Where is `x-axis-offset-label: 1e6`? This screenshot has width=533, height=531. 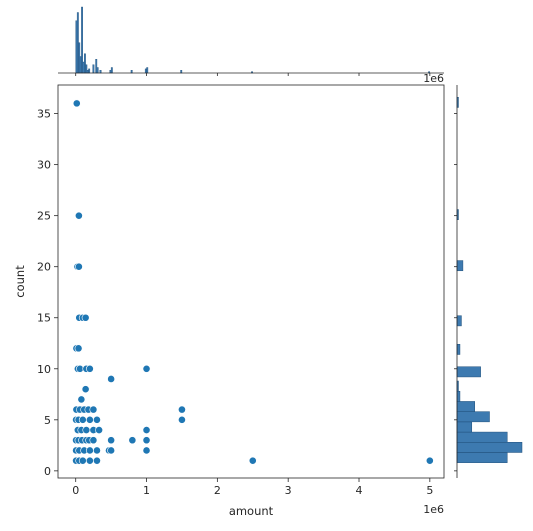 x-axis-offset-label: 1e6 is located at coordinates (433, 509).